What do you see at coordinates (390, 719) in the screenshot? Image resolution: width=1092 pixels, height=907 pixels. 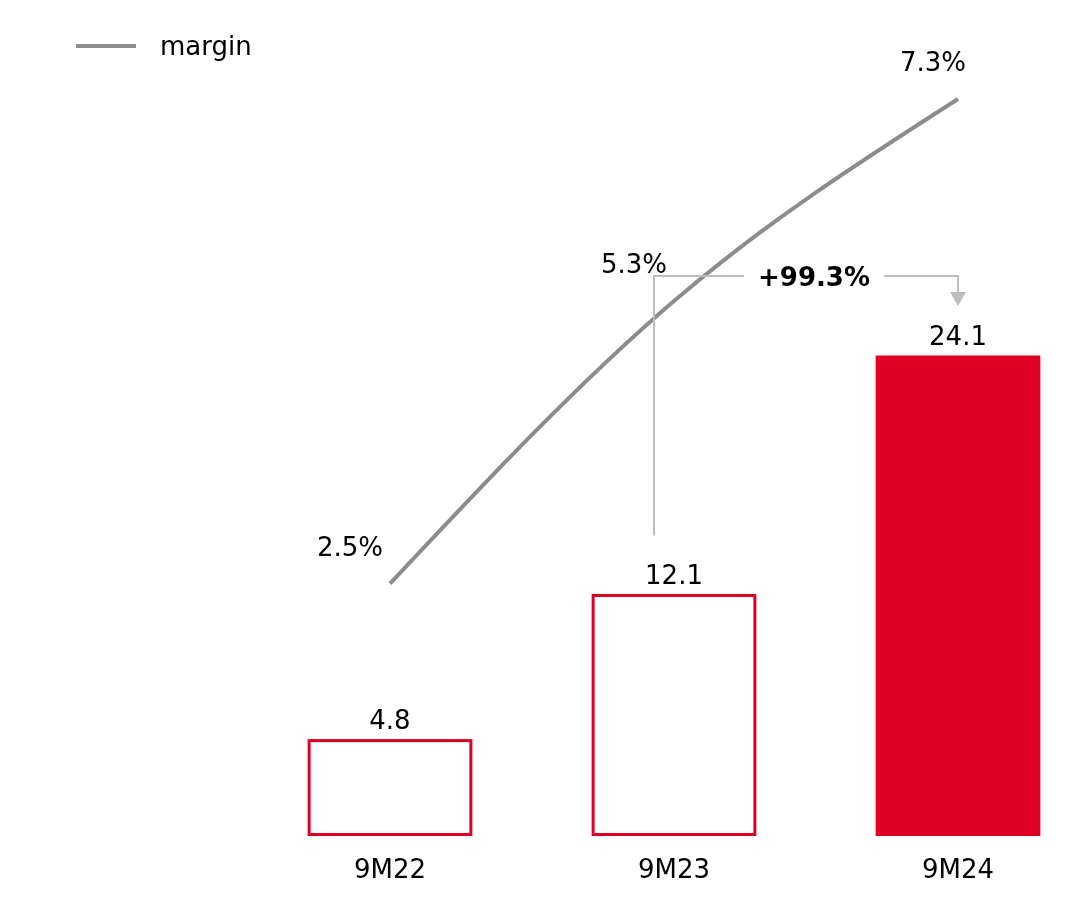 I see `data-label: 4.8` at bounding box center [390, 719].